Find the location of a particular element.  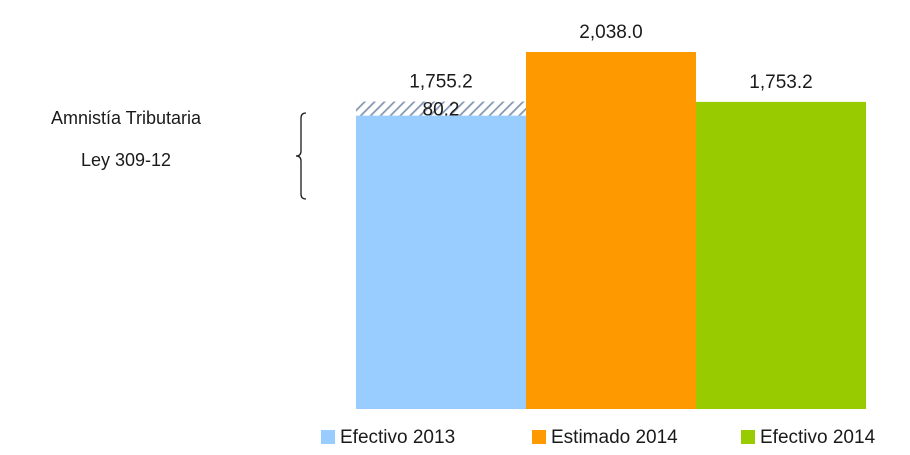

bar-estimado-2014 is located at coordinates (611, 230).